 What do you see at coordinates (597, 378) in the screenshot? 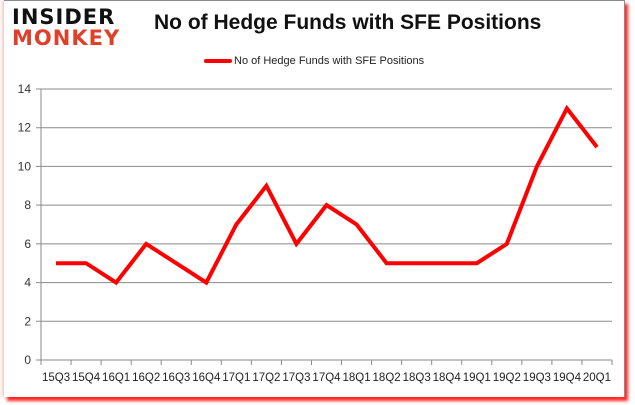
I see `x-tick-label: 20Q1` at bounding box center [597, 378].